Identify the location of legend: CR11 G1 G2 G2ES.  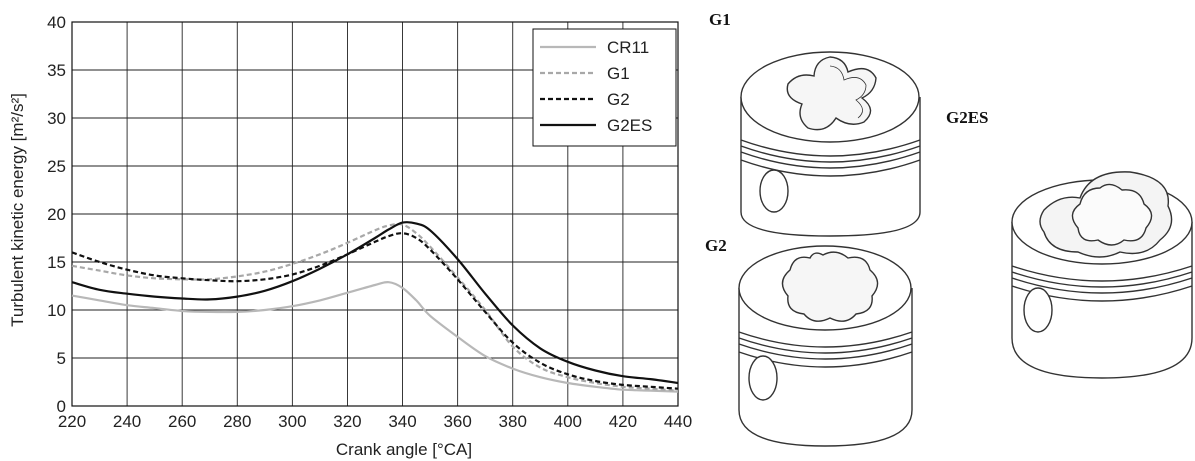
(604, 87).